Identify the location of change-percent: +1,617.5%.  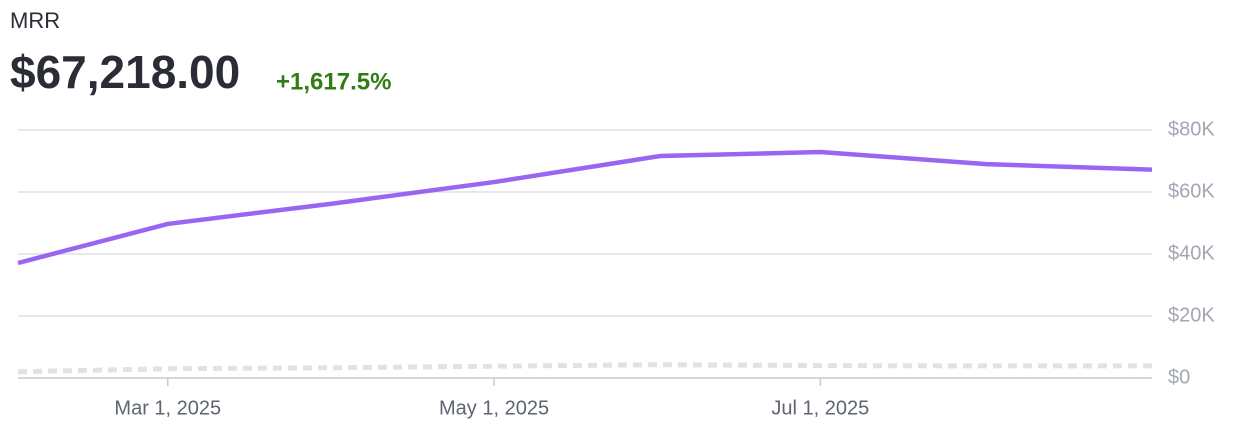
(333, 81).